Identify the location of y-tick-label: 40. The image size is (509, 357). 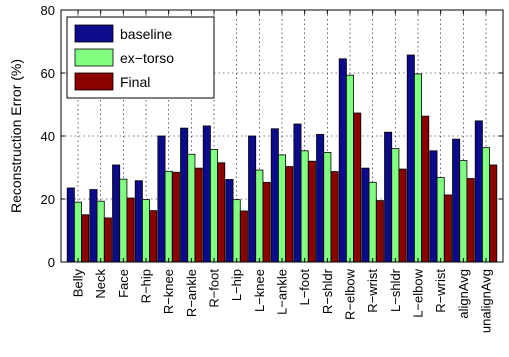
(48, 136).